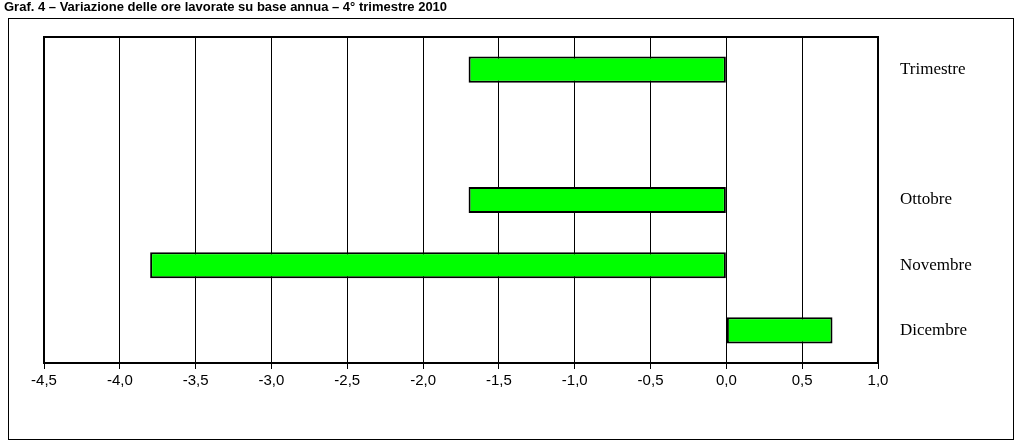 The height and width of the screenshot is (447, 1022). What do you see at coordinates (926, 199) in the screenshot?
I see `y-tick-label: Ottobre` at bounding box center [926, 199].